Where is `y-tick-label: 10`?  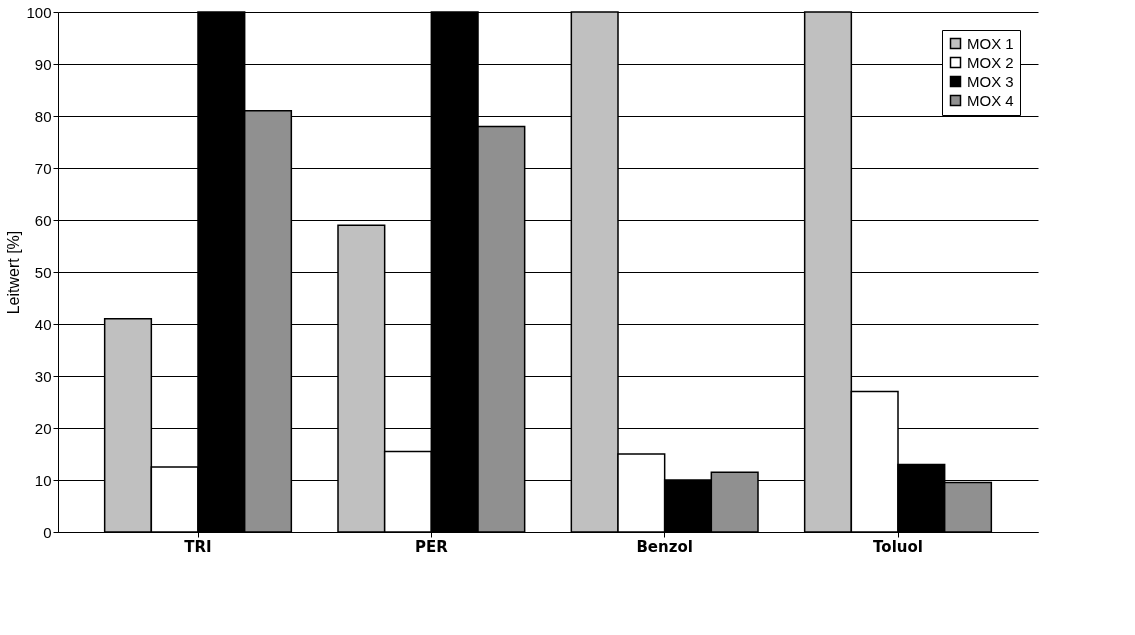
y-tick-label: 10 is located at coordinates (43, 480).